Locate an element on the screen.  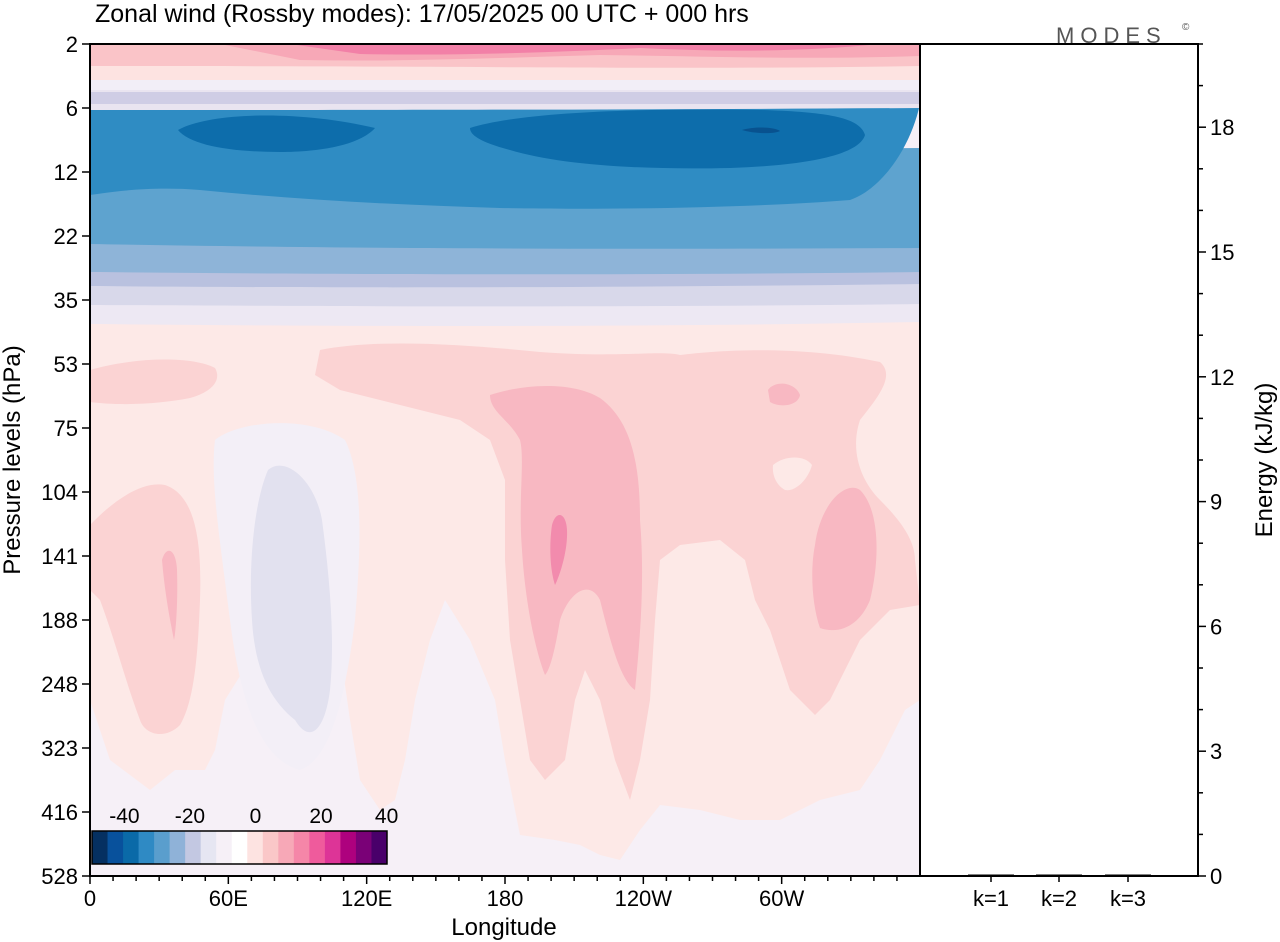
x-tick-label: 180 is located at coordinates (505, 898).